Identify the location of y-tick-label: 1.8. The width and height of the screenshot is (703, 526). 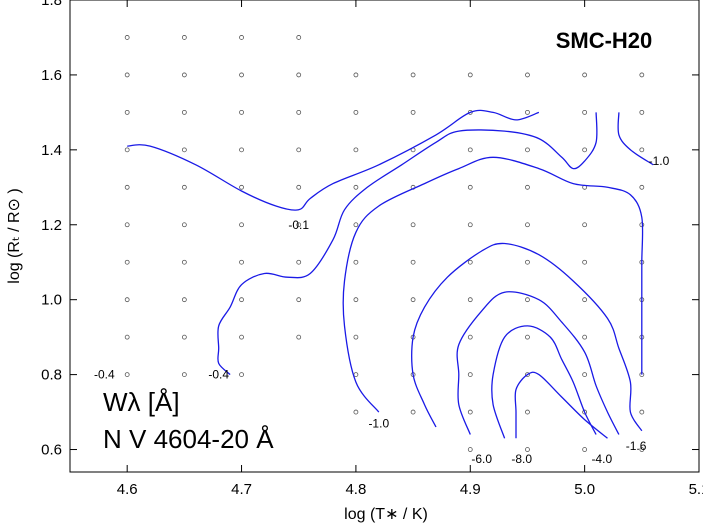
(51, 4).